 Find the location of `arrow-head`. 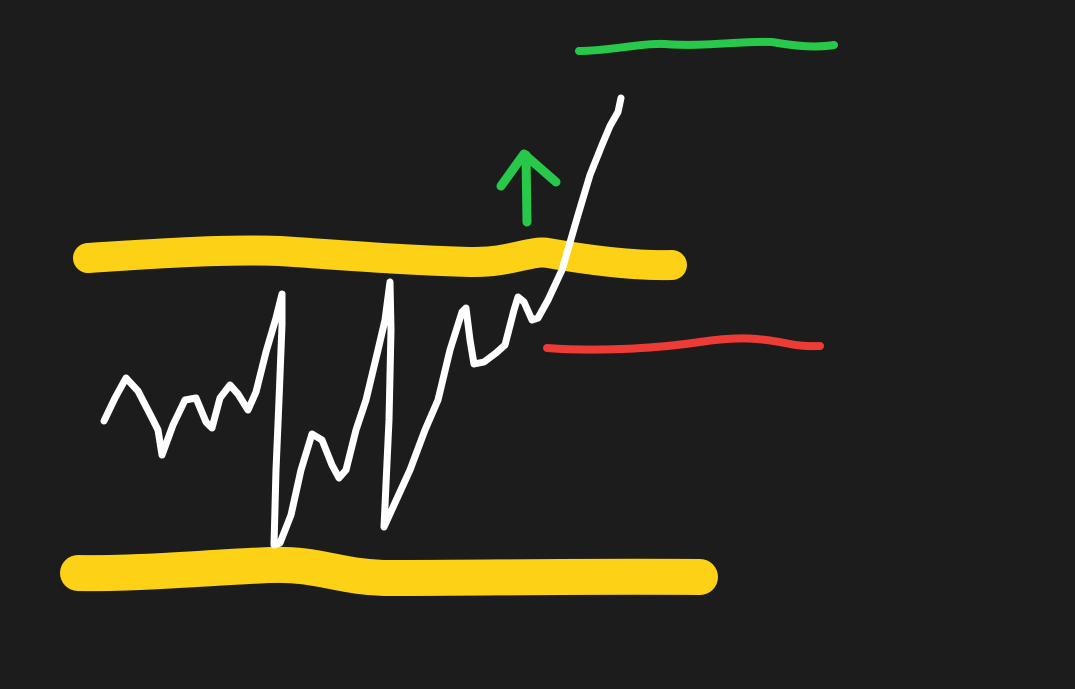

arrow-head is located at coordinates (528, 170).